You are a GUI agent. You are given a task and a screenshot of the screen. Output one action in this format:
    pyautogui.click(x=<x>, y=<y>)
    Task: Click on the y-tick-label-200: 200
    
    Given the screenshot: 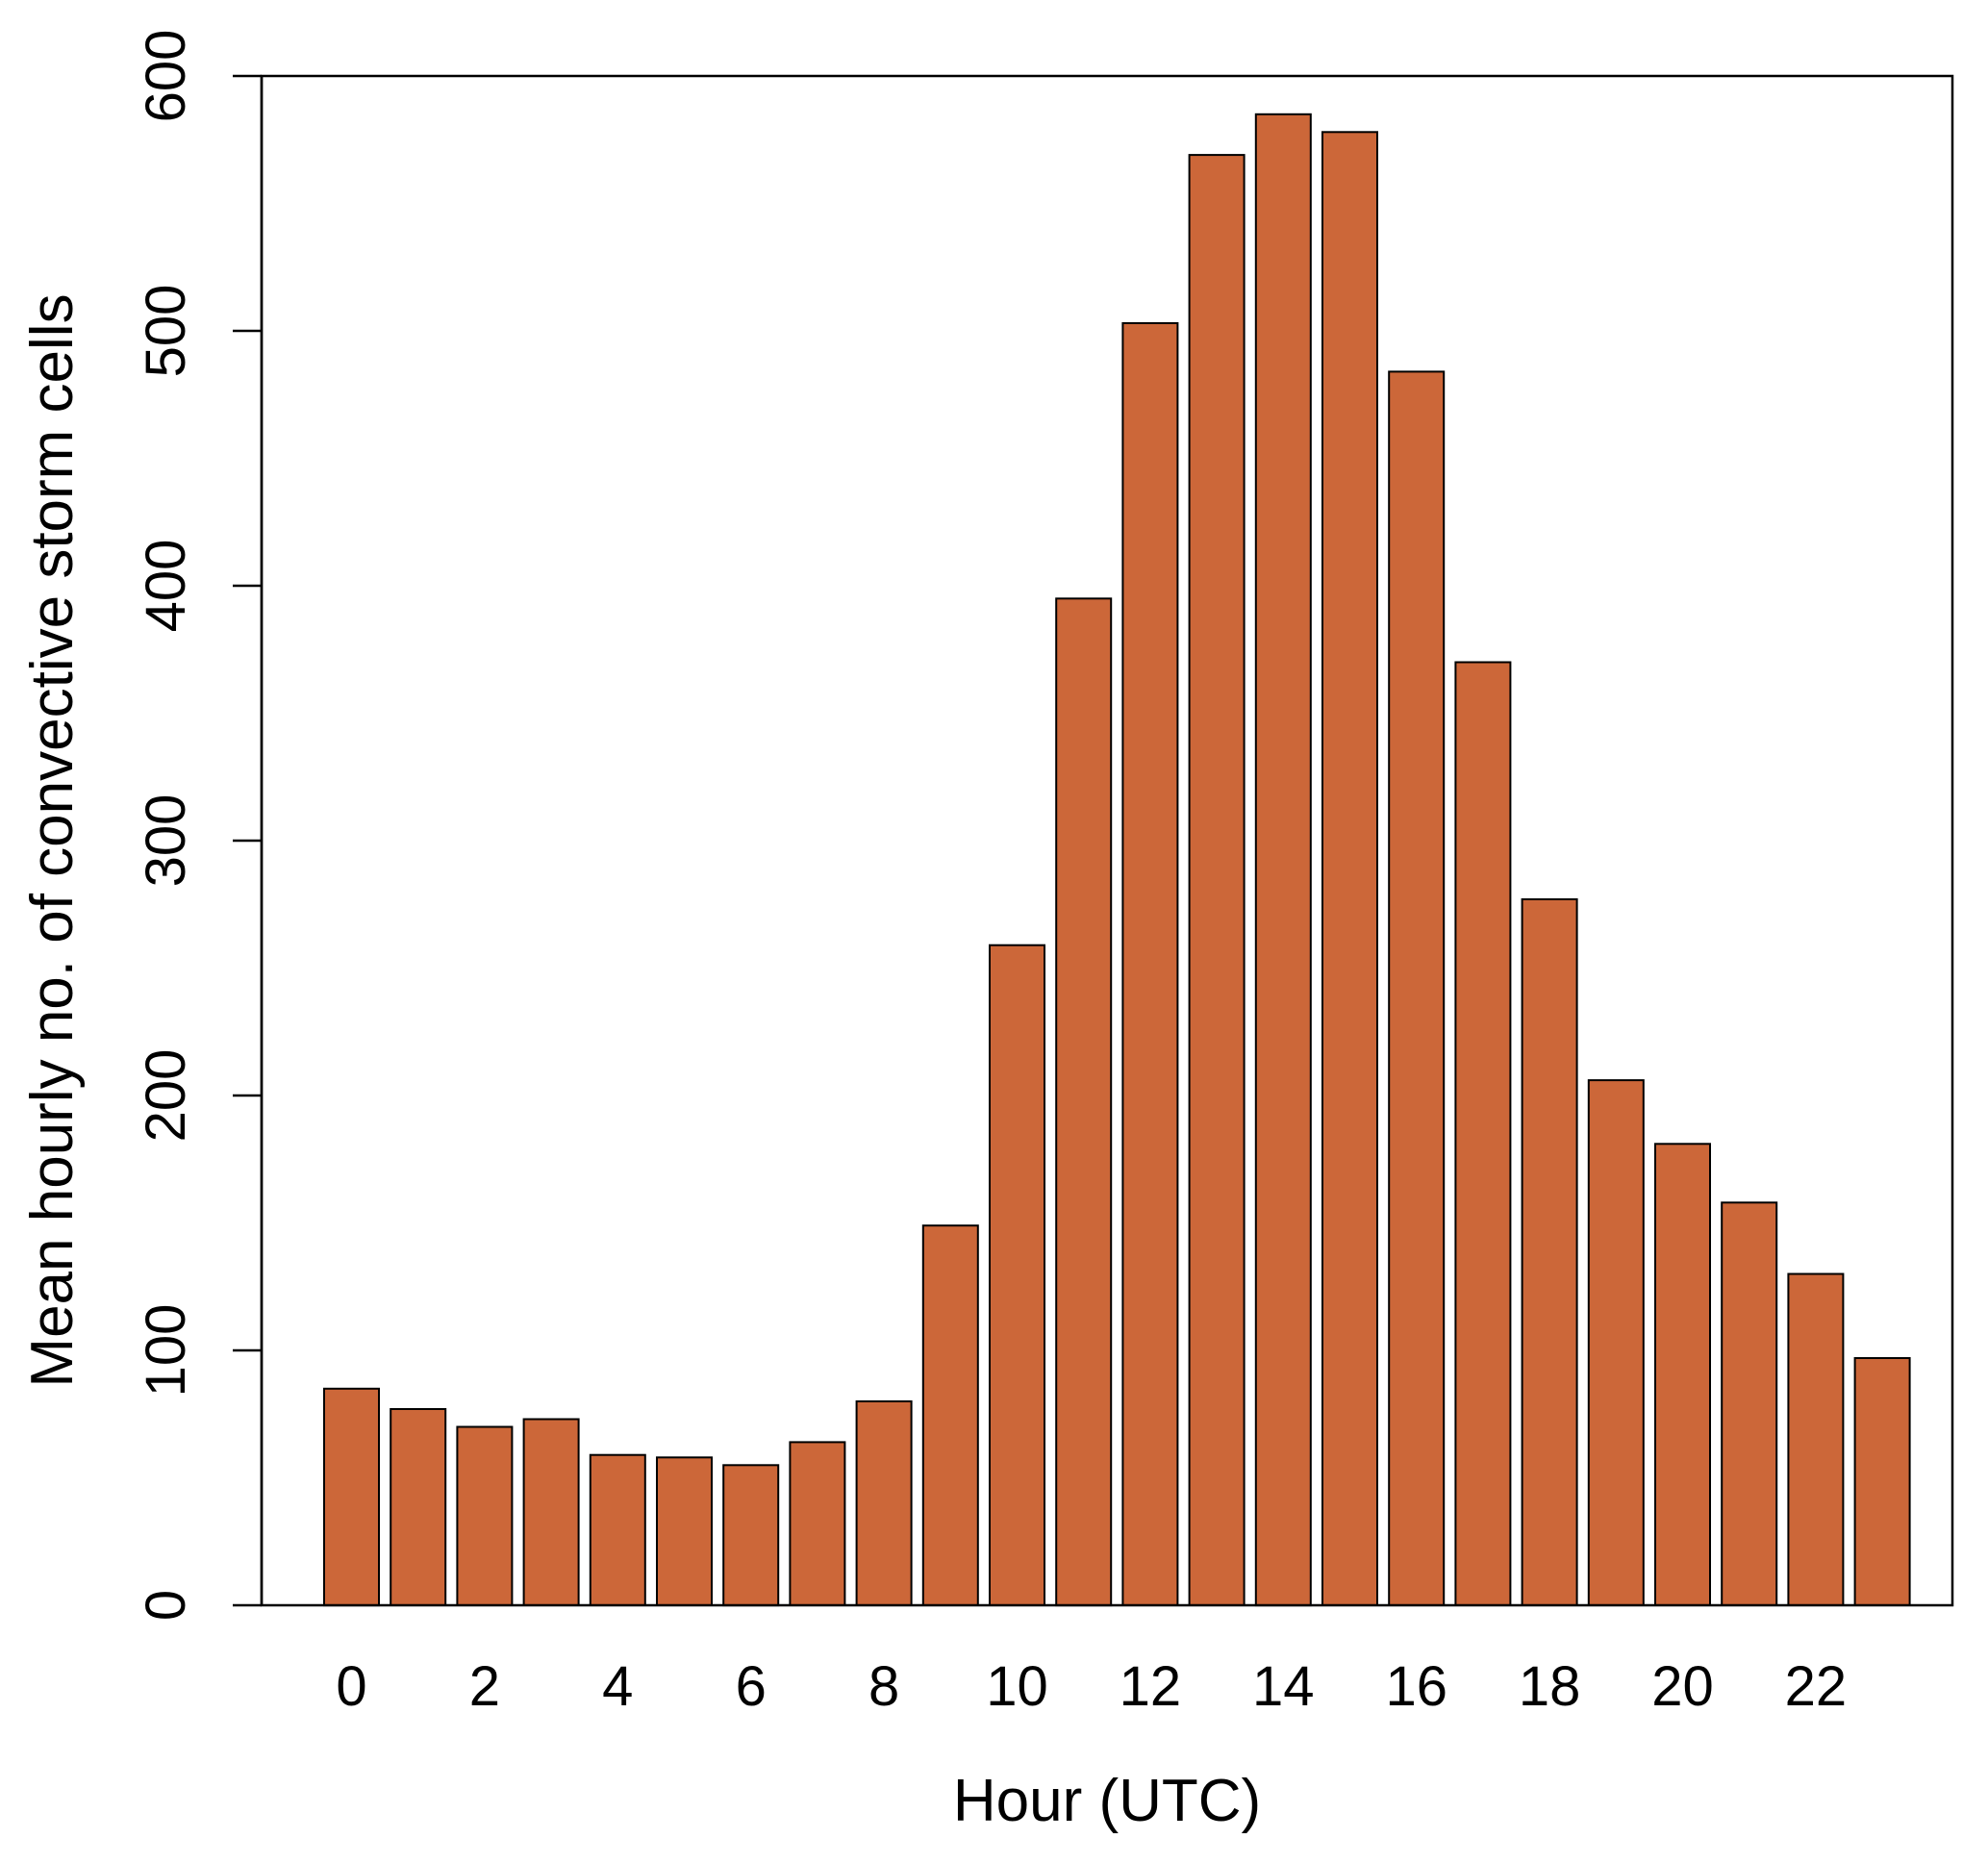 What is the action you would take?
    pyautogui.click(x=166, y=1096)
    